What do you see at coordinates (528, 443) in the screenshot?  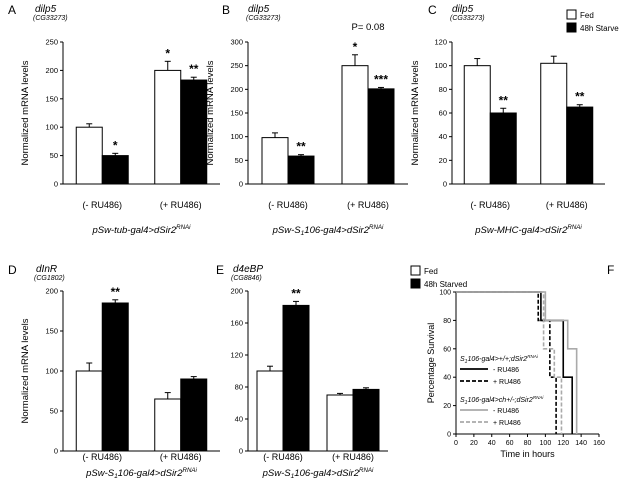 I see `x-tick-label: 80` at bounding box center [528, 443].